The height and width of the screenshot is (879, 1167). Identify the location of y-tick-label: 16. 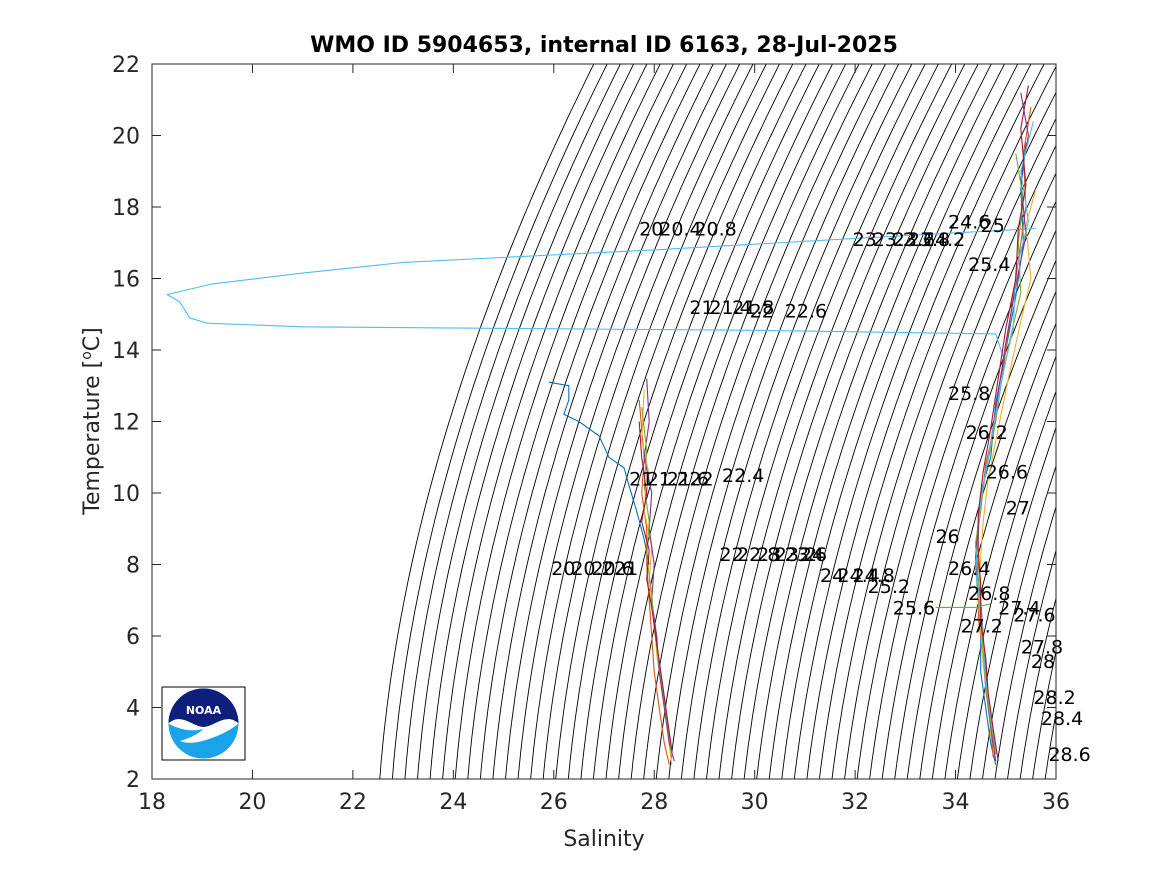
(126, 280).